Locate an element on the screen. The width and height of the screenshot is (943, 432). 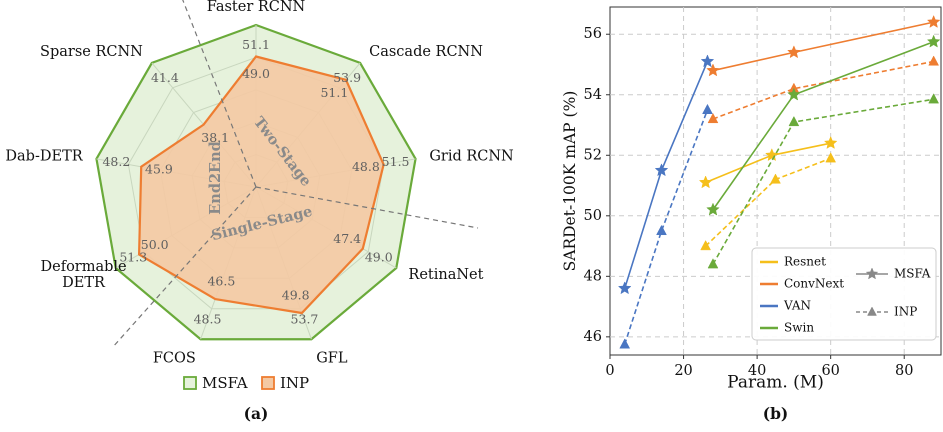
radar-axis-label-line: Sparse RCNN is located at coordinates (91, 52).